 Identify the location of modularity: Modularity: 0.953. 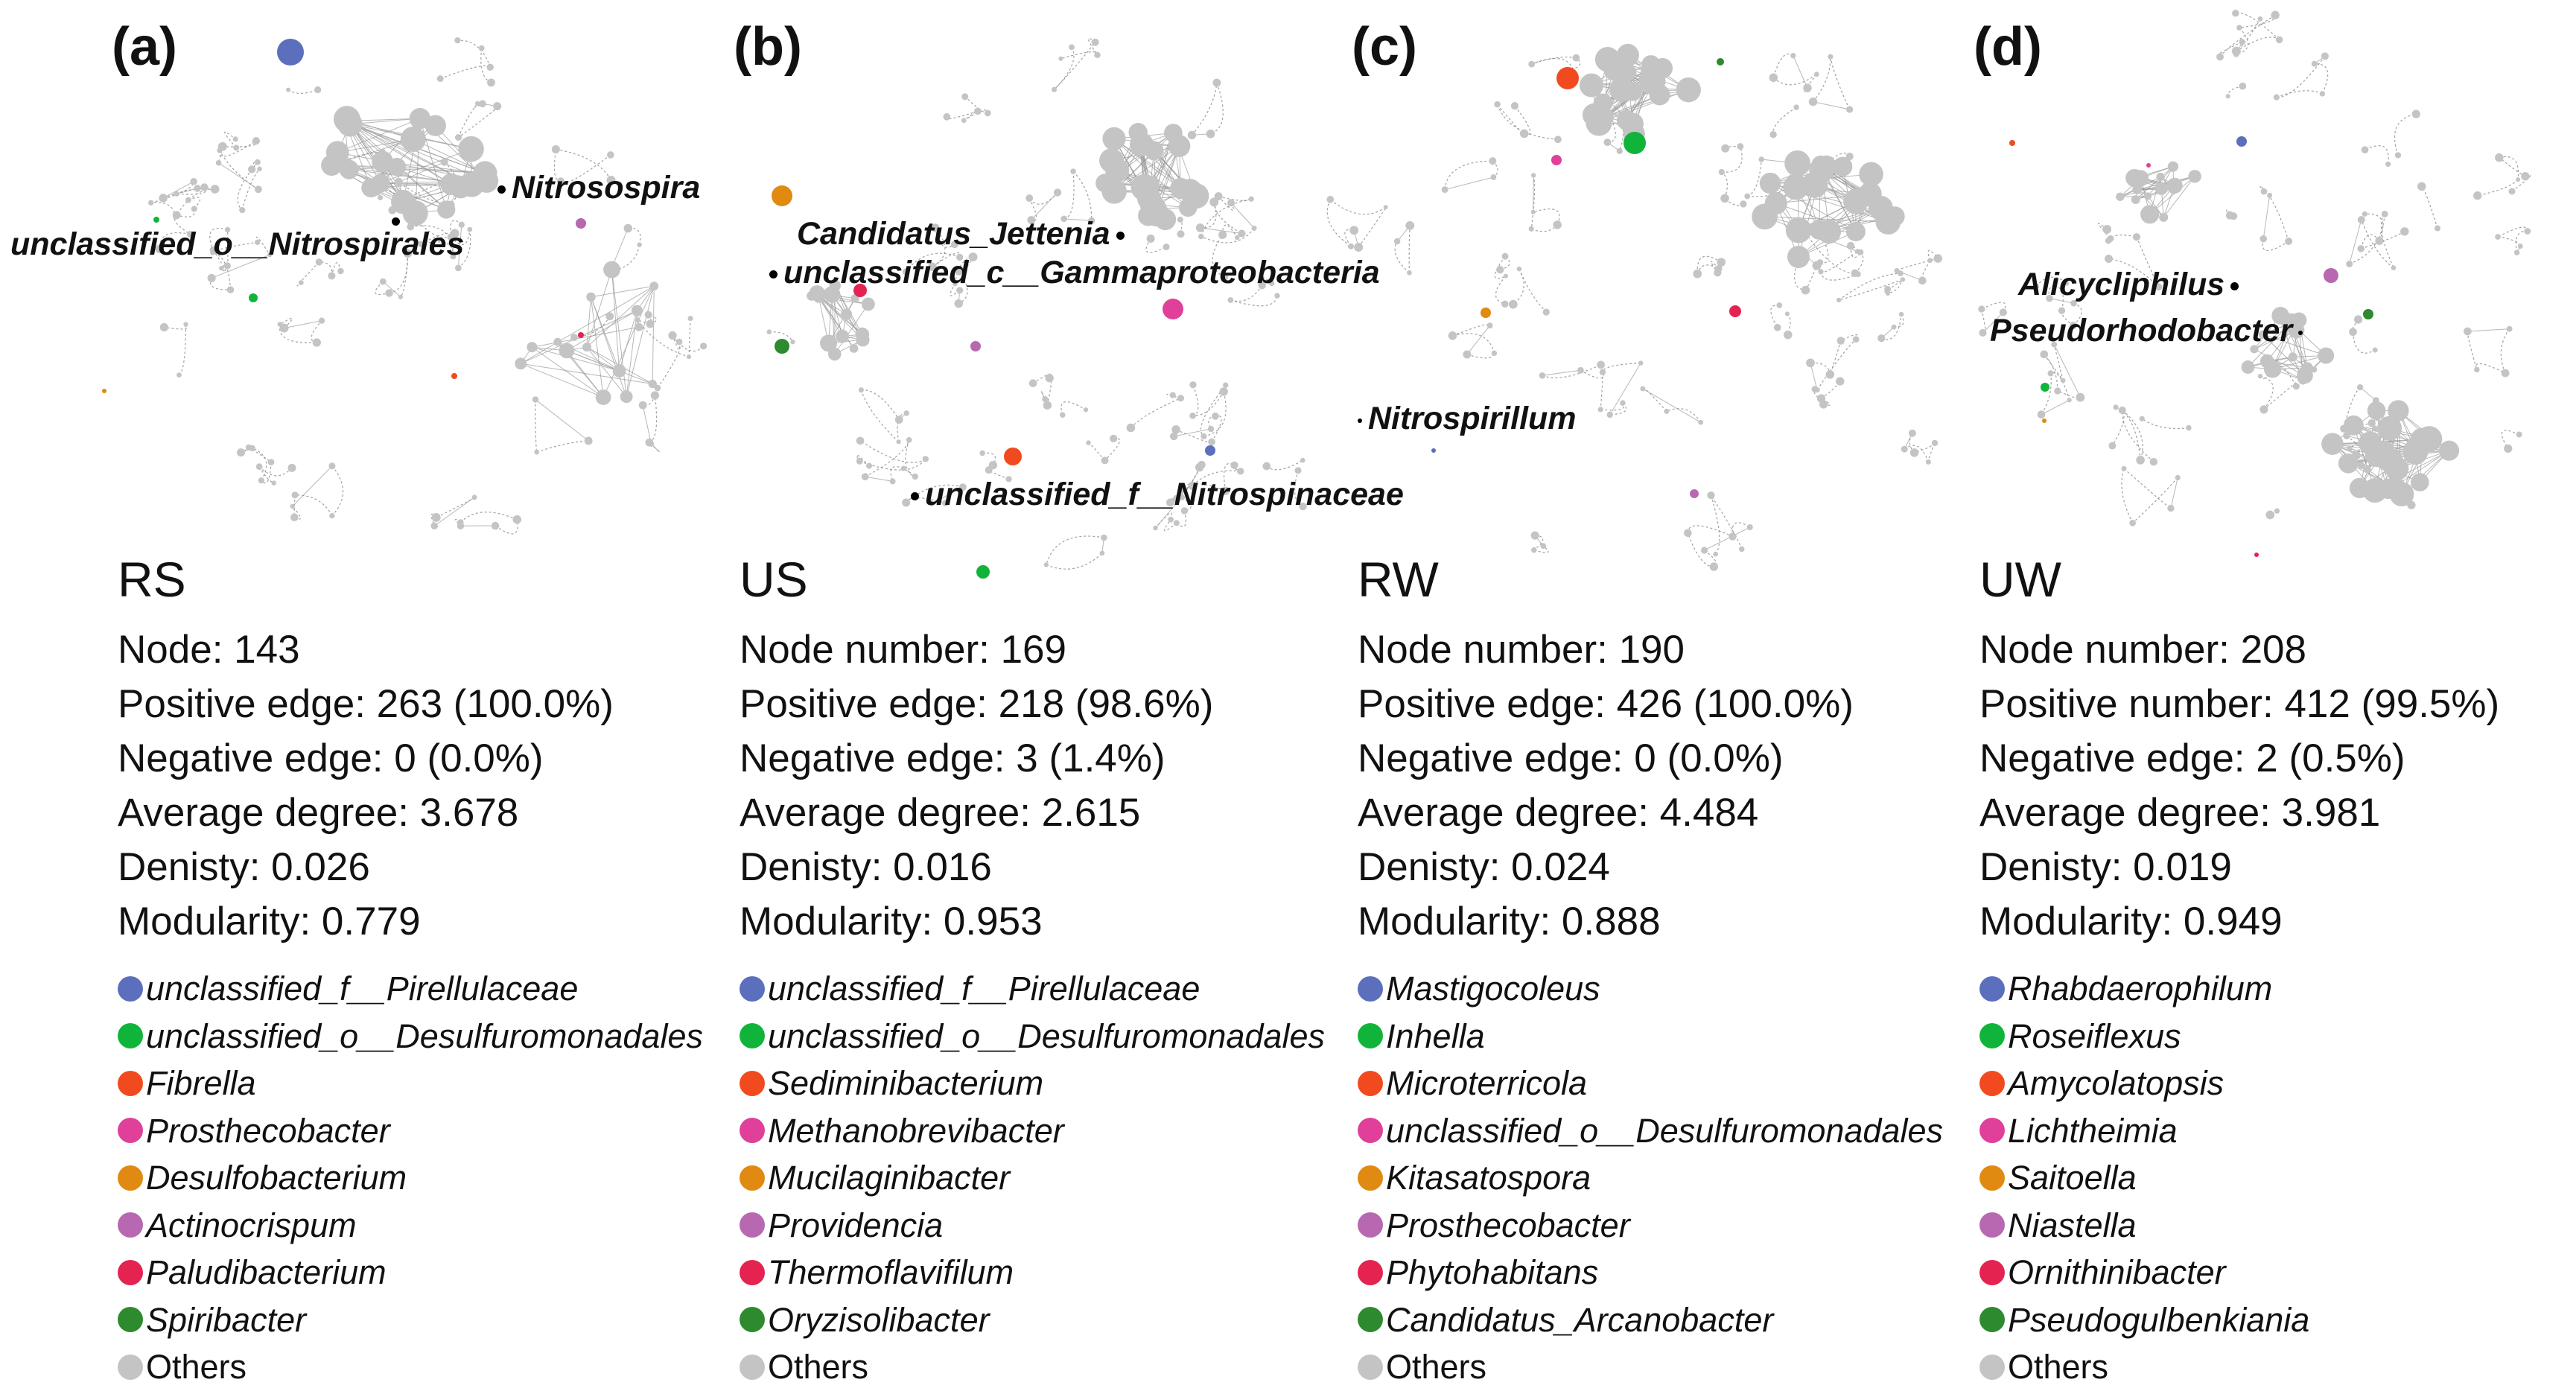
(976, 921).